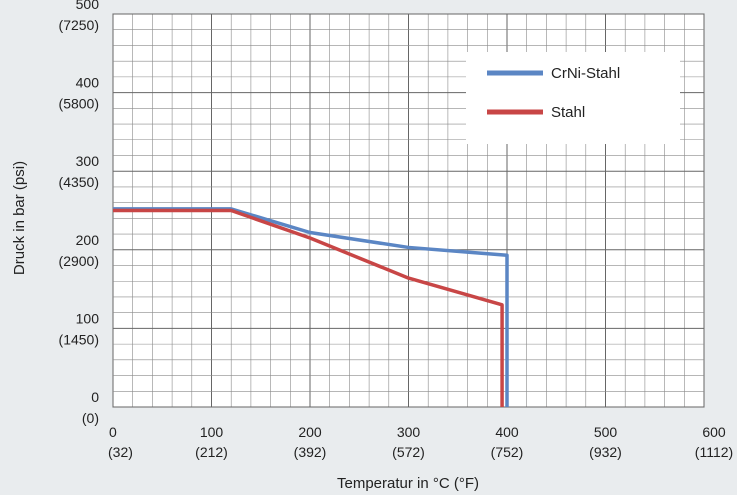 This screenshot has height=495, width=737. What do you see at coordinates (90, 418) in the screenshot?
I see `y-tick-sublabel-0: (0)` at bounding box center [90, 418].